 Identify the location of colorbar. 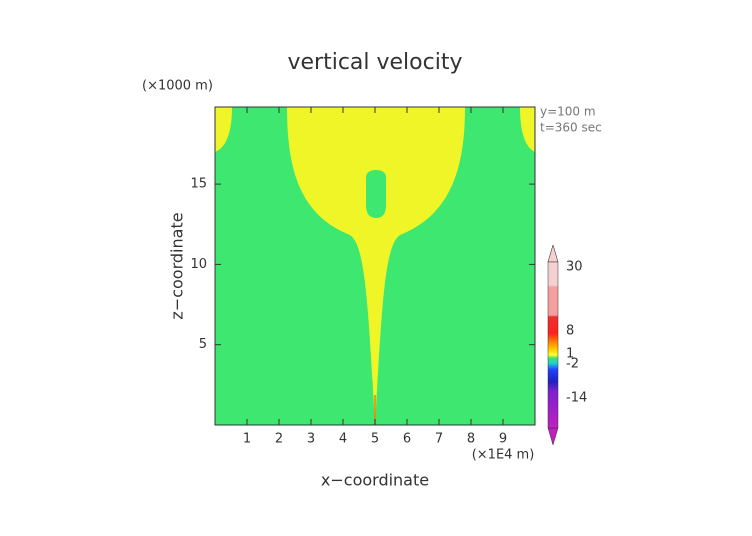
(553, 345).